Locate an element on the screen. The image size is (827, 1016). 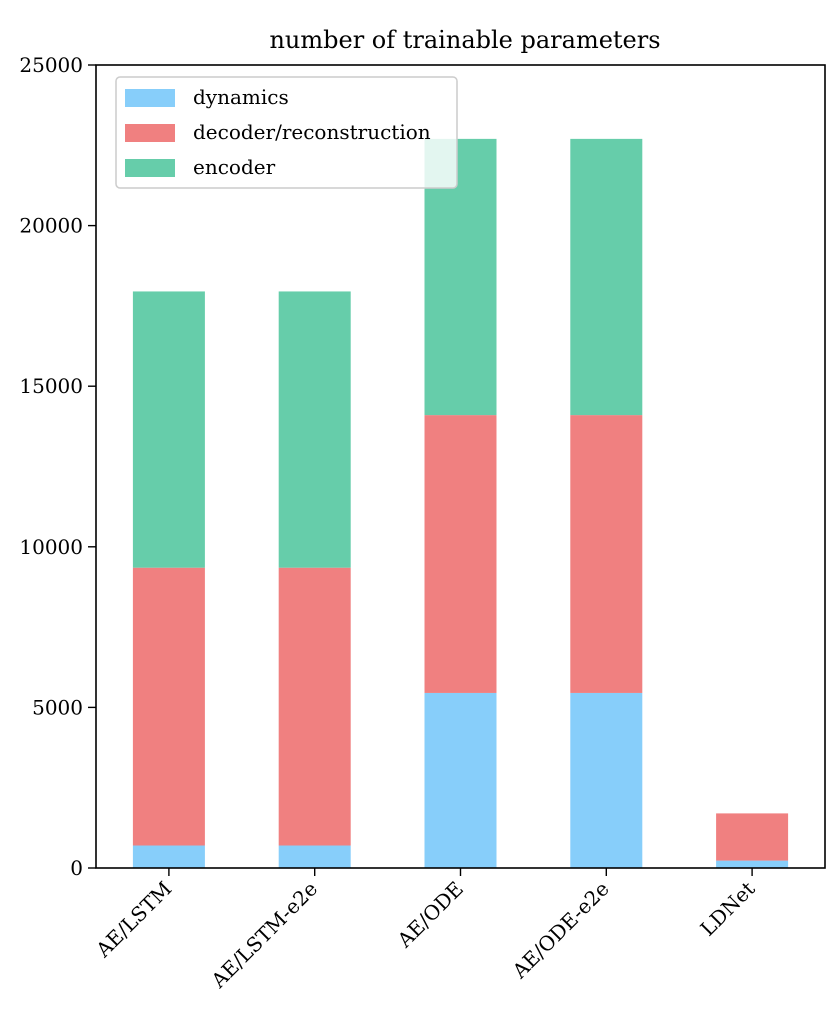
legend: dynamics decoder/reconstruction encoder is located at coordinates (286, 132).